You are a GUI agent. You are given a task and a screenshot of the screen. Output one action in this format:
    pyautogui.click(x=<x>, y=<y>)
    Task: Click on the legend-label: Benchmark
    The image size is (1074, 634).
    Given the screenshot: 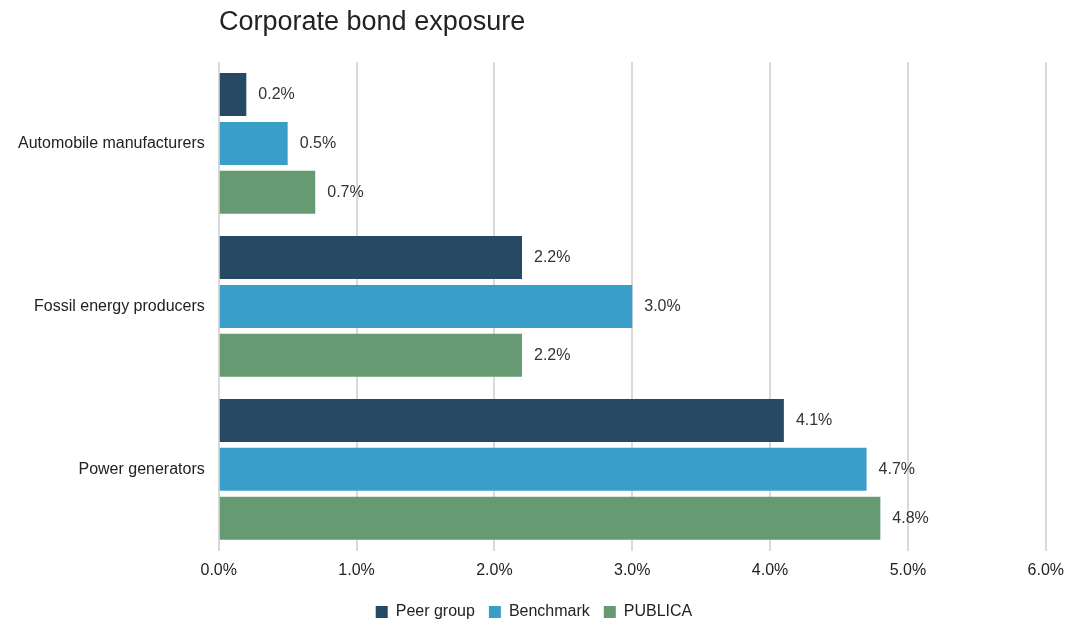 What is the action you would take?
    pyautogui.click(x=549, y=611)
    